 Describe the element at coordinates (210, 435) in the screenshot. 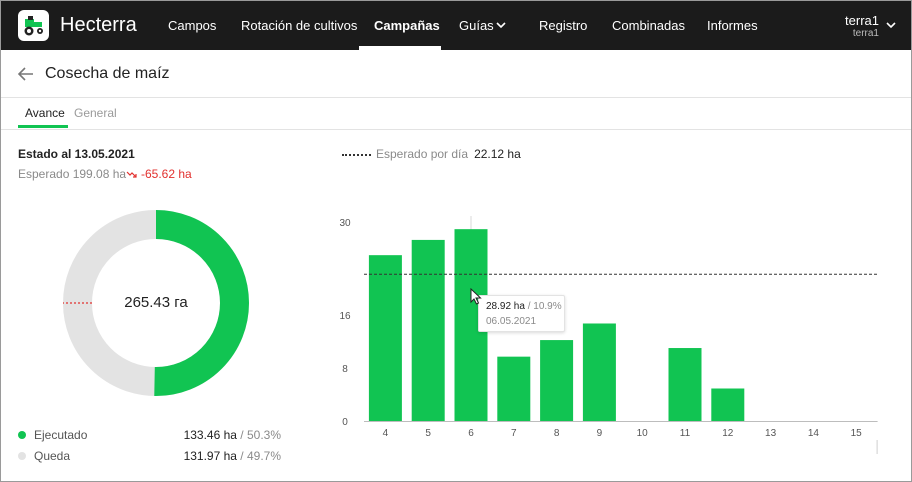

I see `legend-ha-executed: 133.46 ha` at that location.